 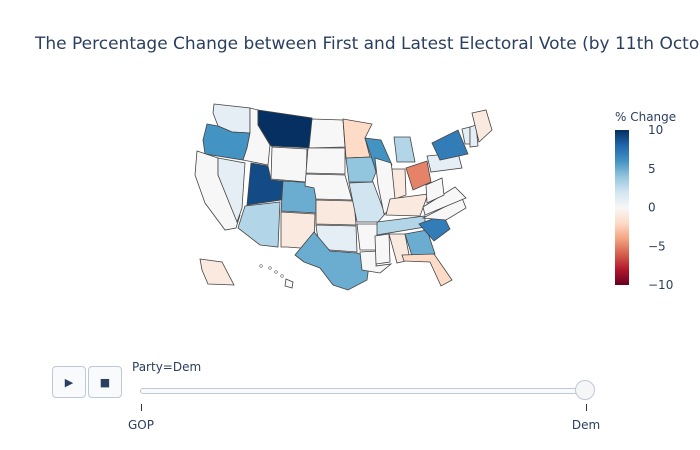 What do you see at coordinates (399, 184) in the screenshot?
I see `state-in` at bounding box center [399, 184].